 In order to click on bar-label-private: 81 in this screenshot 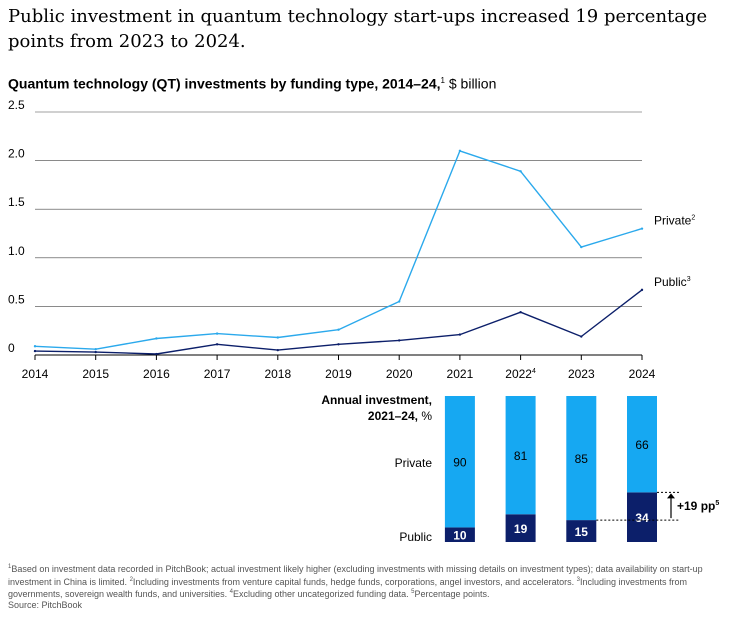, I will do `click(521, 456)`.